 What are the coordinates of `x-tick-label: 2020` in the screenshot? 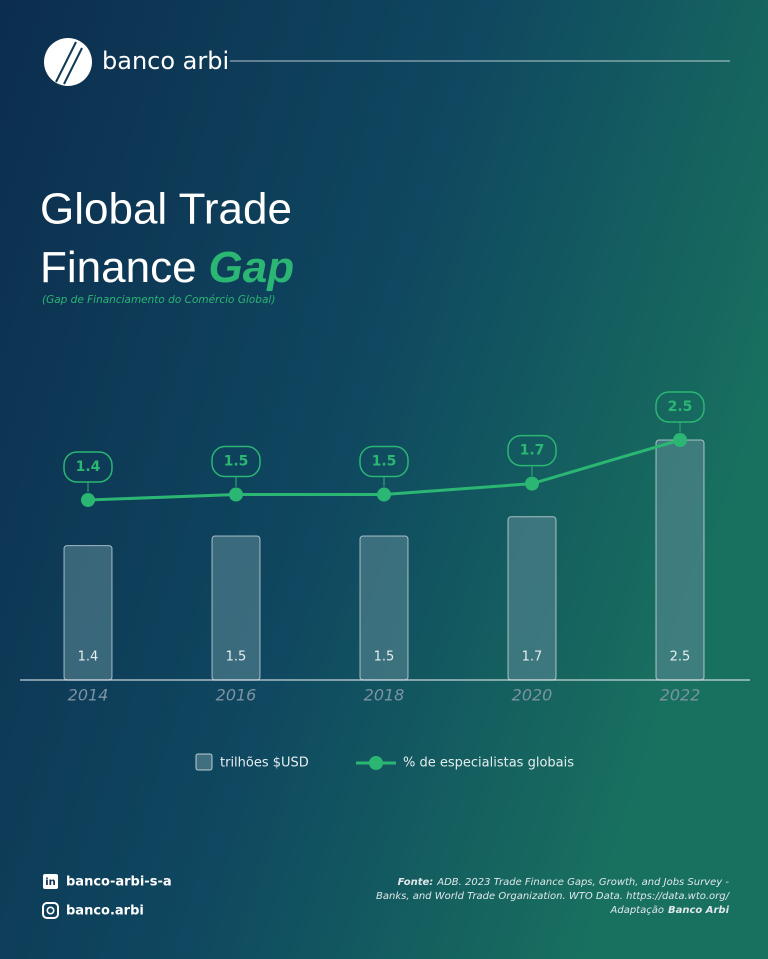 It's located at (532, 695).